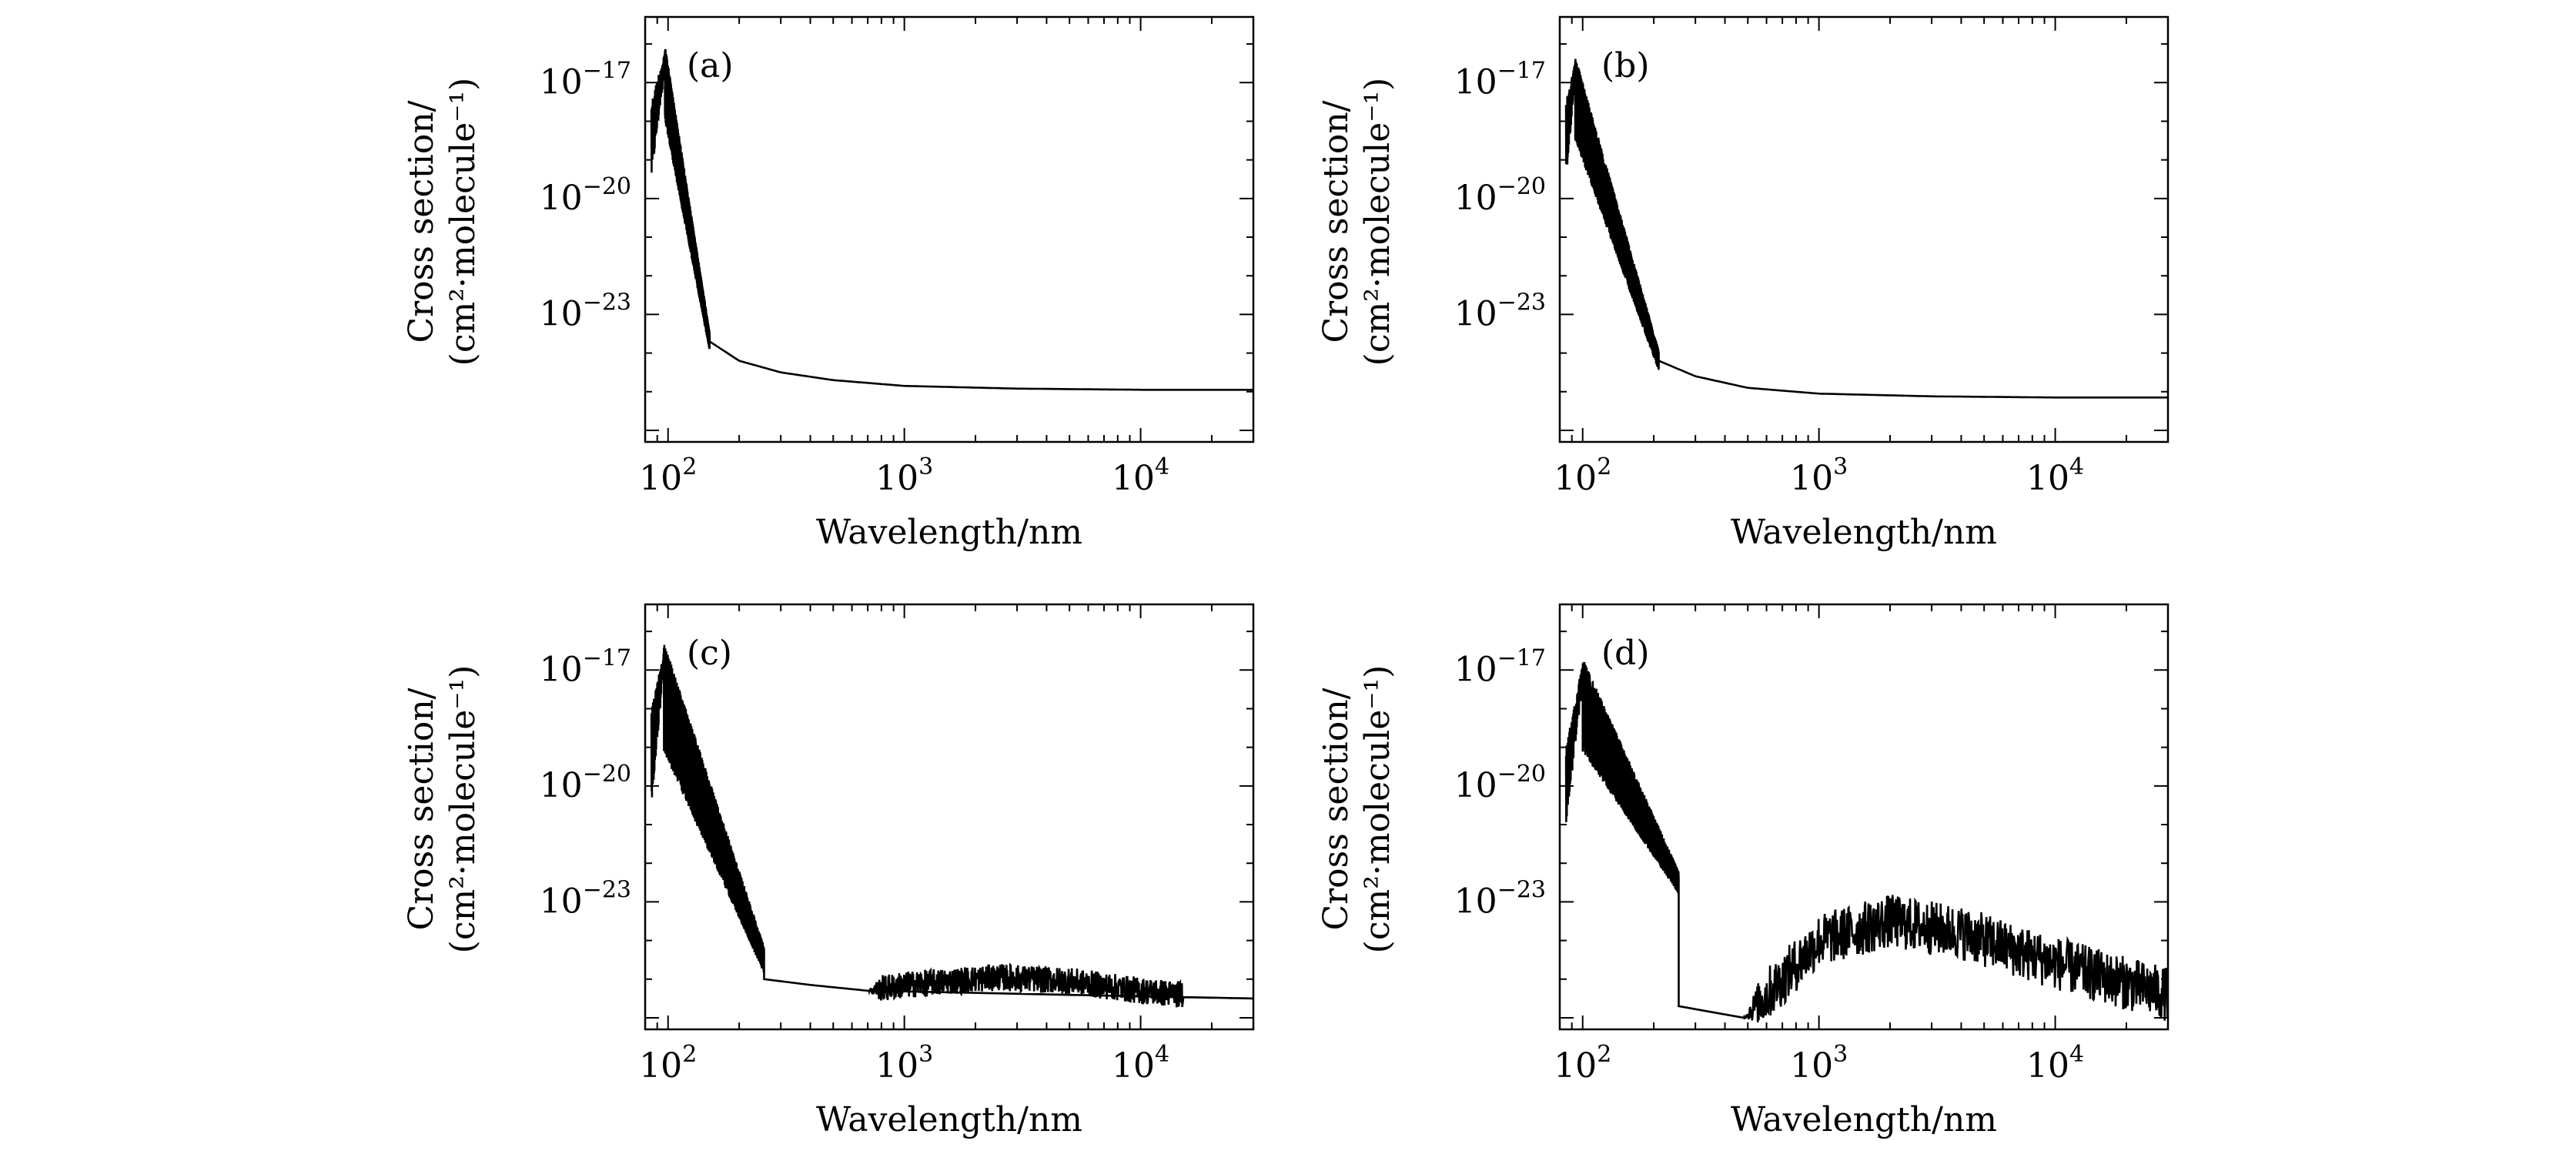 The image size is (2576, 1151). Describe the element at coordinates (1625, 653) in the screenshot. I see `panel-label: (d)` at that location.